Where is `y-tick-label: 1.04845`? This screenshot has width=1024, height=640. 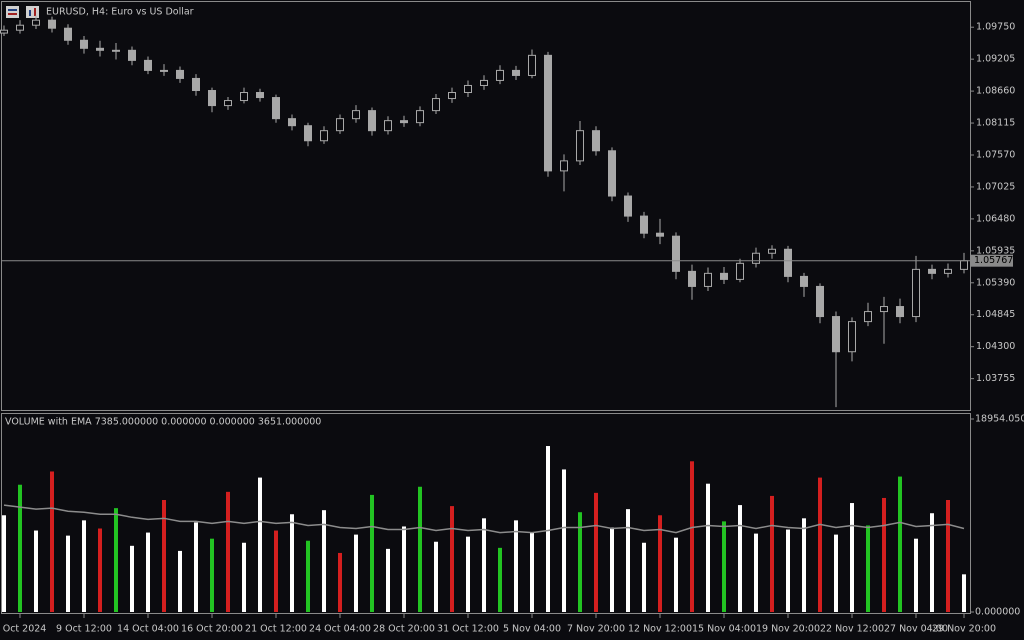
y-tick-label: 1.04845 is located at coordinates (995, 314).